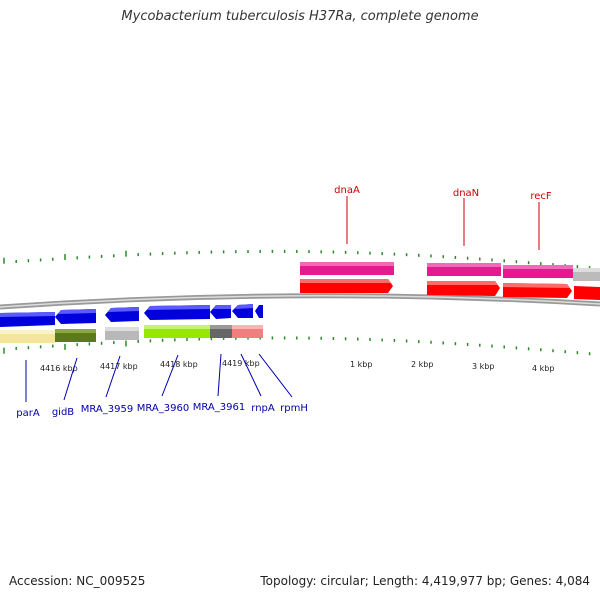 The image size is (600, 600). What do you see at coordinates (107, 409) in the screenshot?
I see `gene-label-MRA_3959: MRA_3959` at bounding box center [107, 409].